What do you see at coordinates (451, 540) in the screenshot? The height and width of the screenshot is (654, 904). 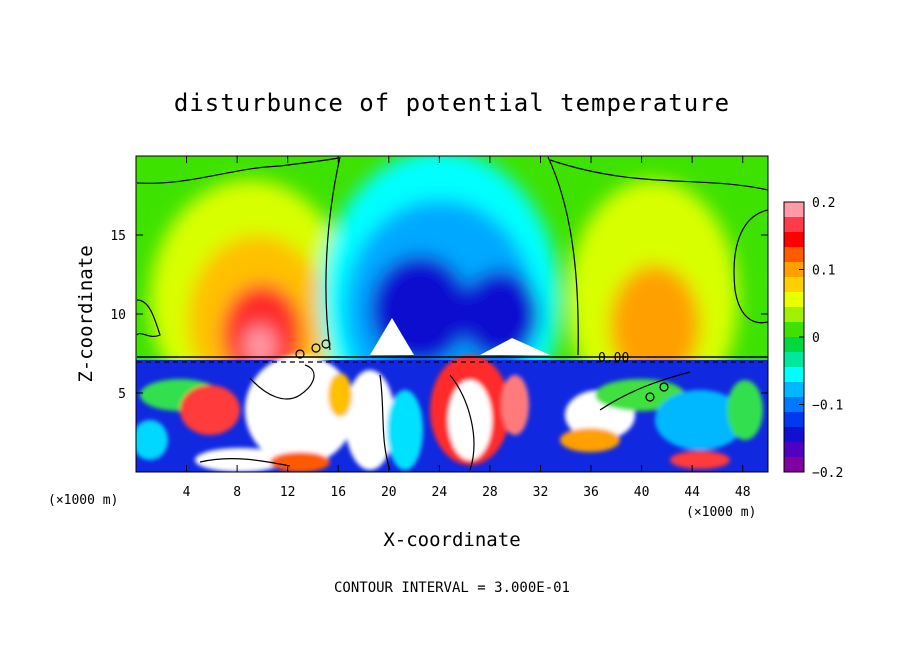 I see `x-axis-label: X-coordinate` at bounding box center [451, 540].